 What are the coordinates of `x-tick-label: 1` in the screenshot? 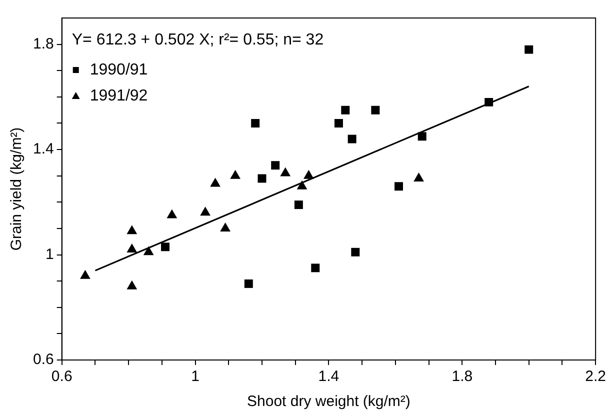 It's located at (195, 377).